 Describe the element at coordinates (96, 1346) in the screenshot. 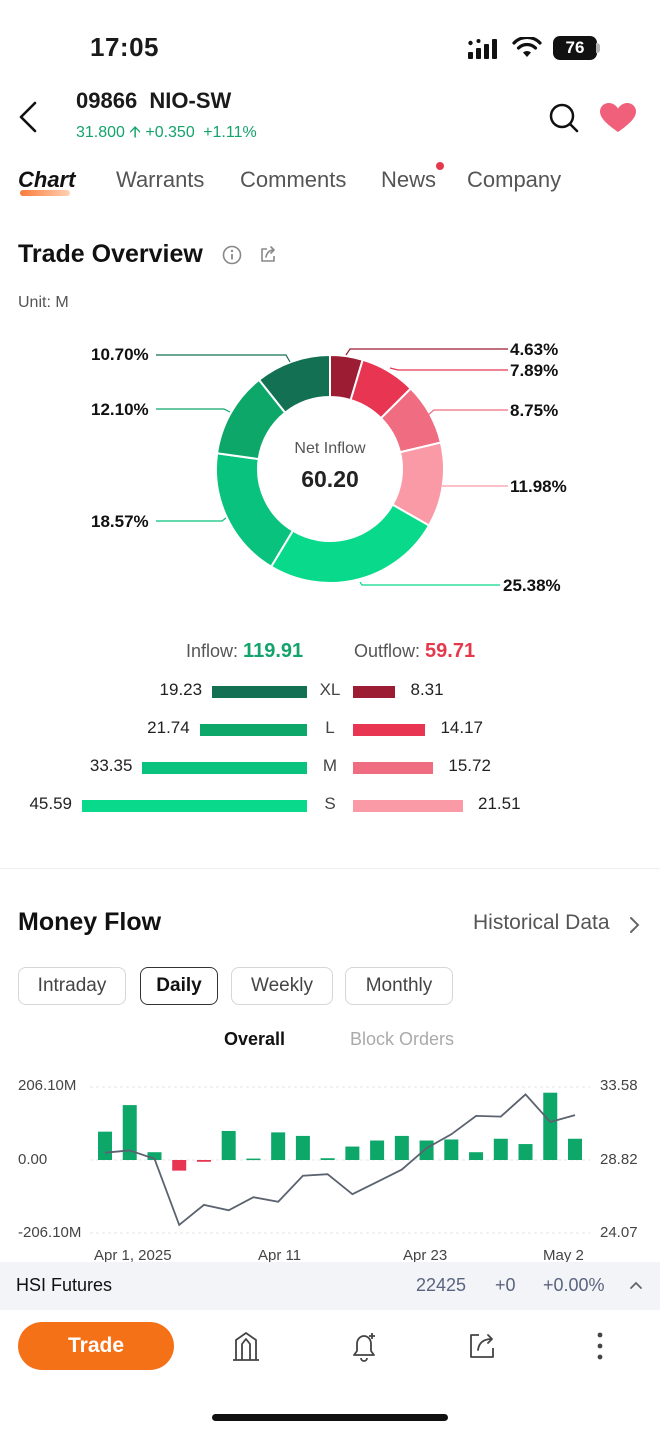

I see `trade-button: Trade` at that location.